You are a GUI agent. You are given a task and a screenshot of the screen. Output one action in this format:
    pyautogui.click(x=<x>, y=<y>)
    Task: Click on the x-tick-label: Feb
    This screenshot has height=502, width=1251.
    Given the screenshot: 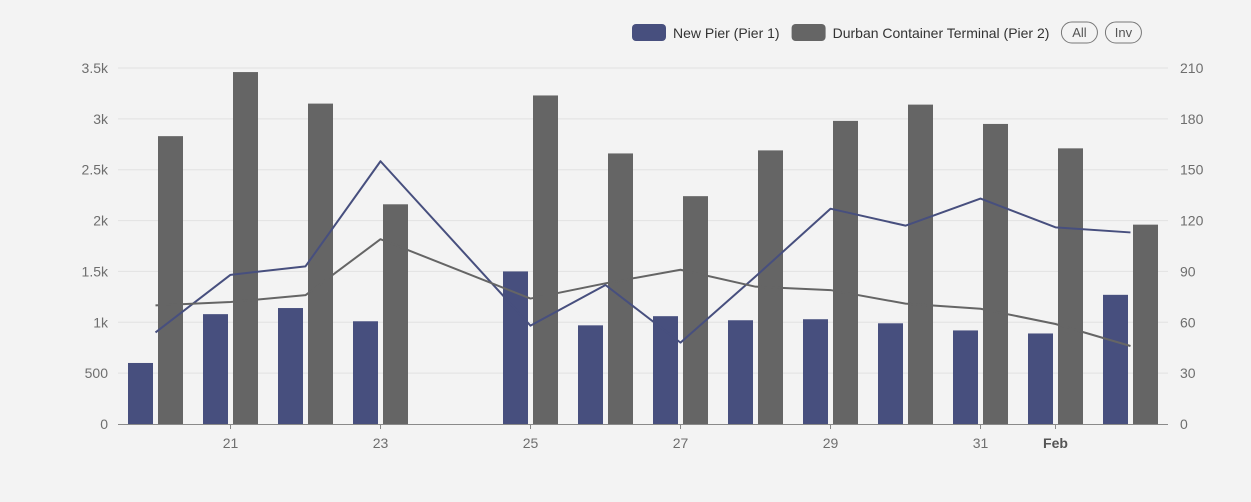 What is the action you would take?
    pyautogui.click(x=1055, y=443)
    